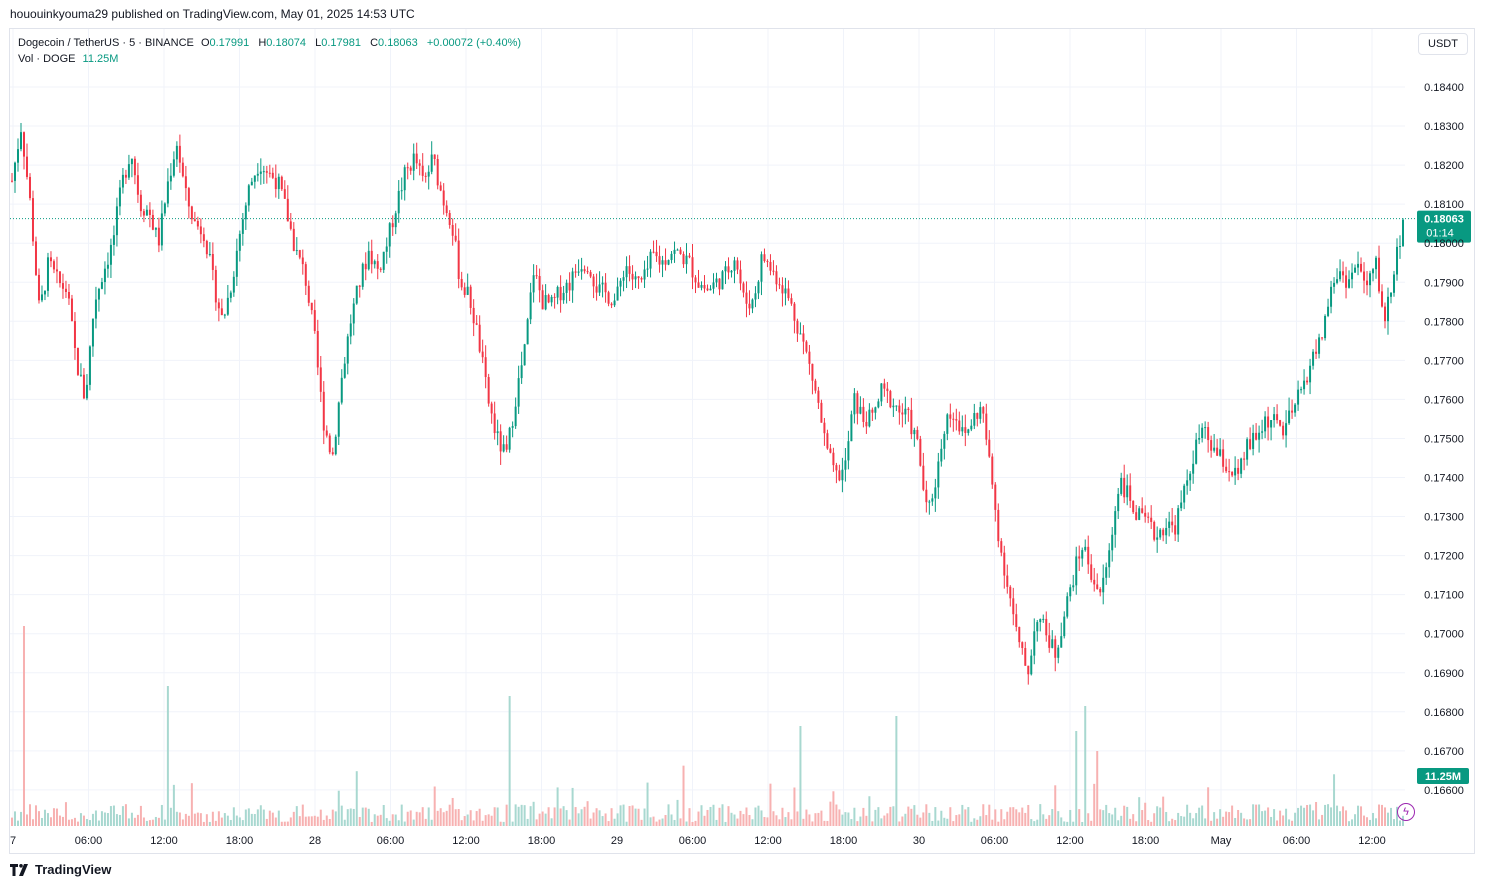  Describe the element at coordinates (1406, 812) in the screenshot. I see `lightning-icon: ϟ` at that location.